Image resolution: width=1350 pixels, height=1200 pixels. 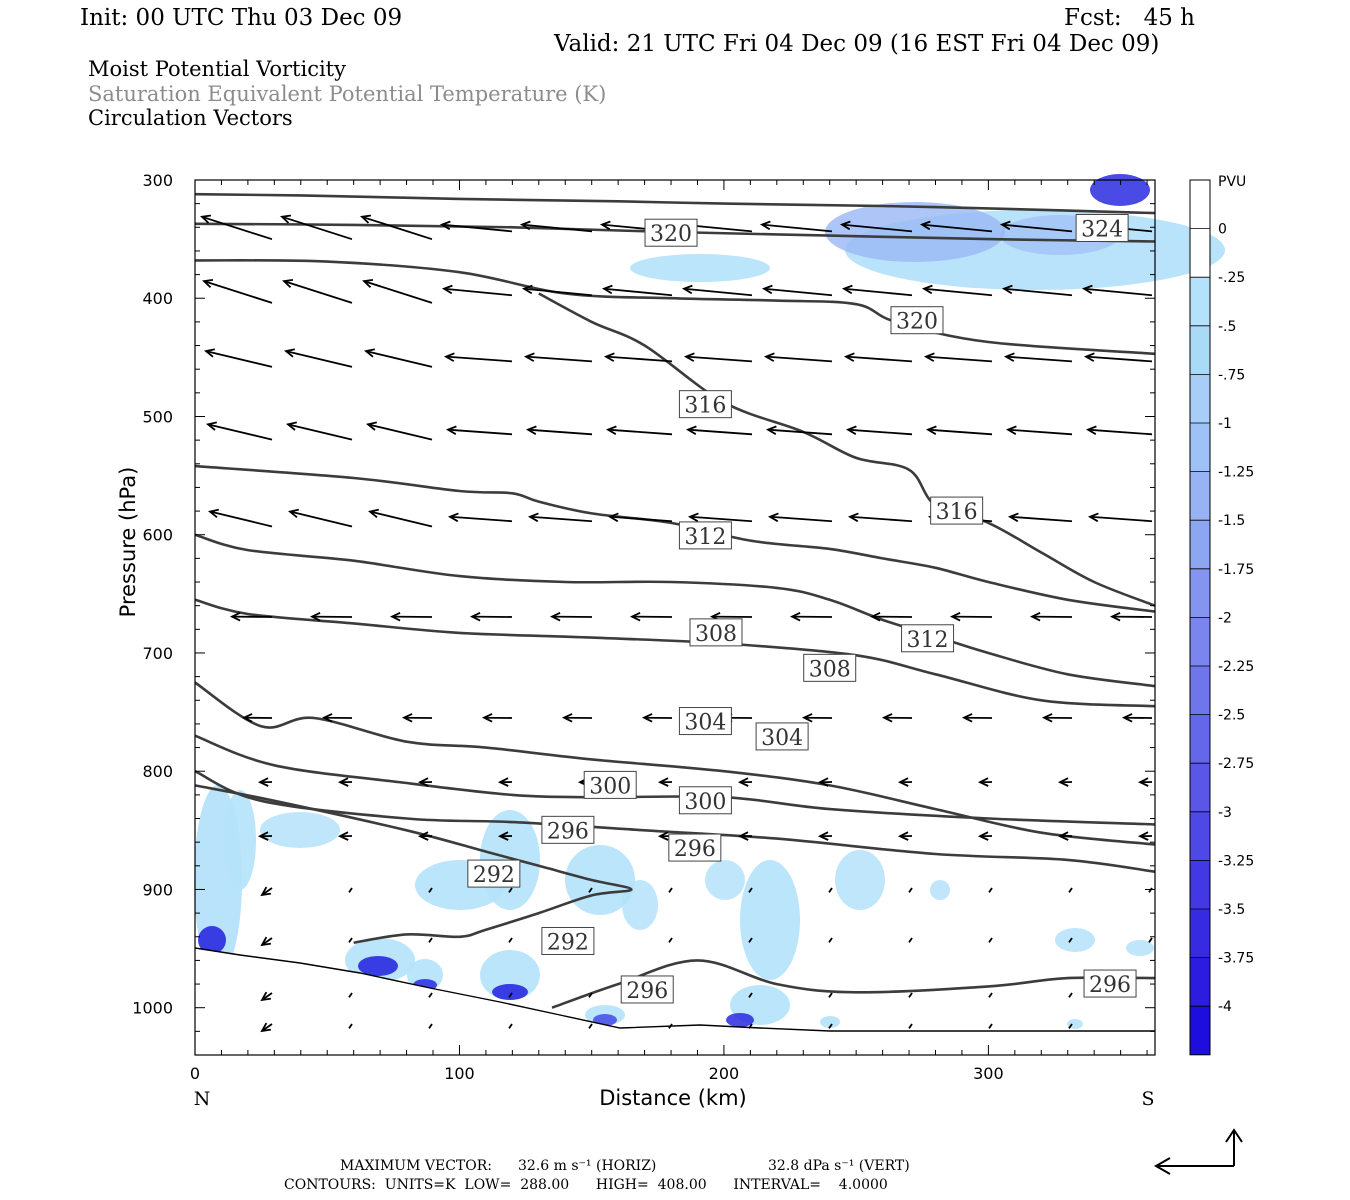 What do you see at coordinates (1102, 227) in the screenshot?
I see `contour-label: 324` at bounding box center [1102, 227].